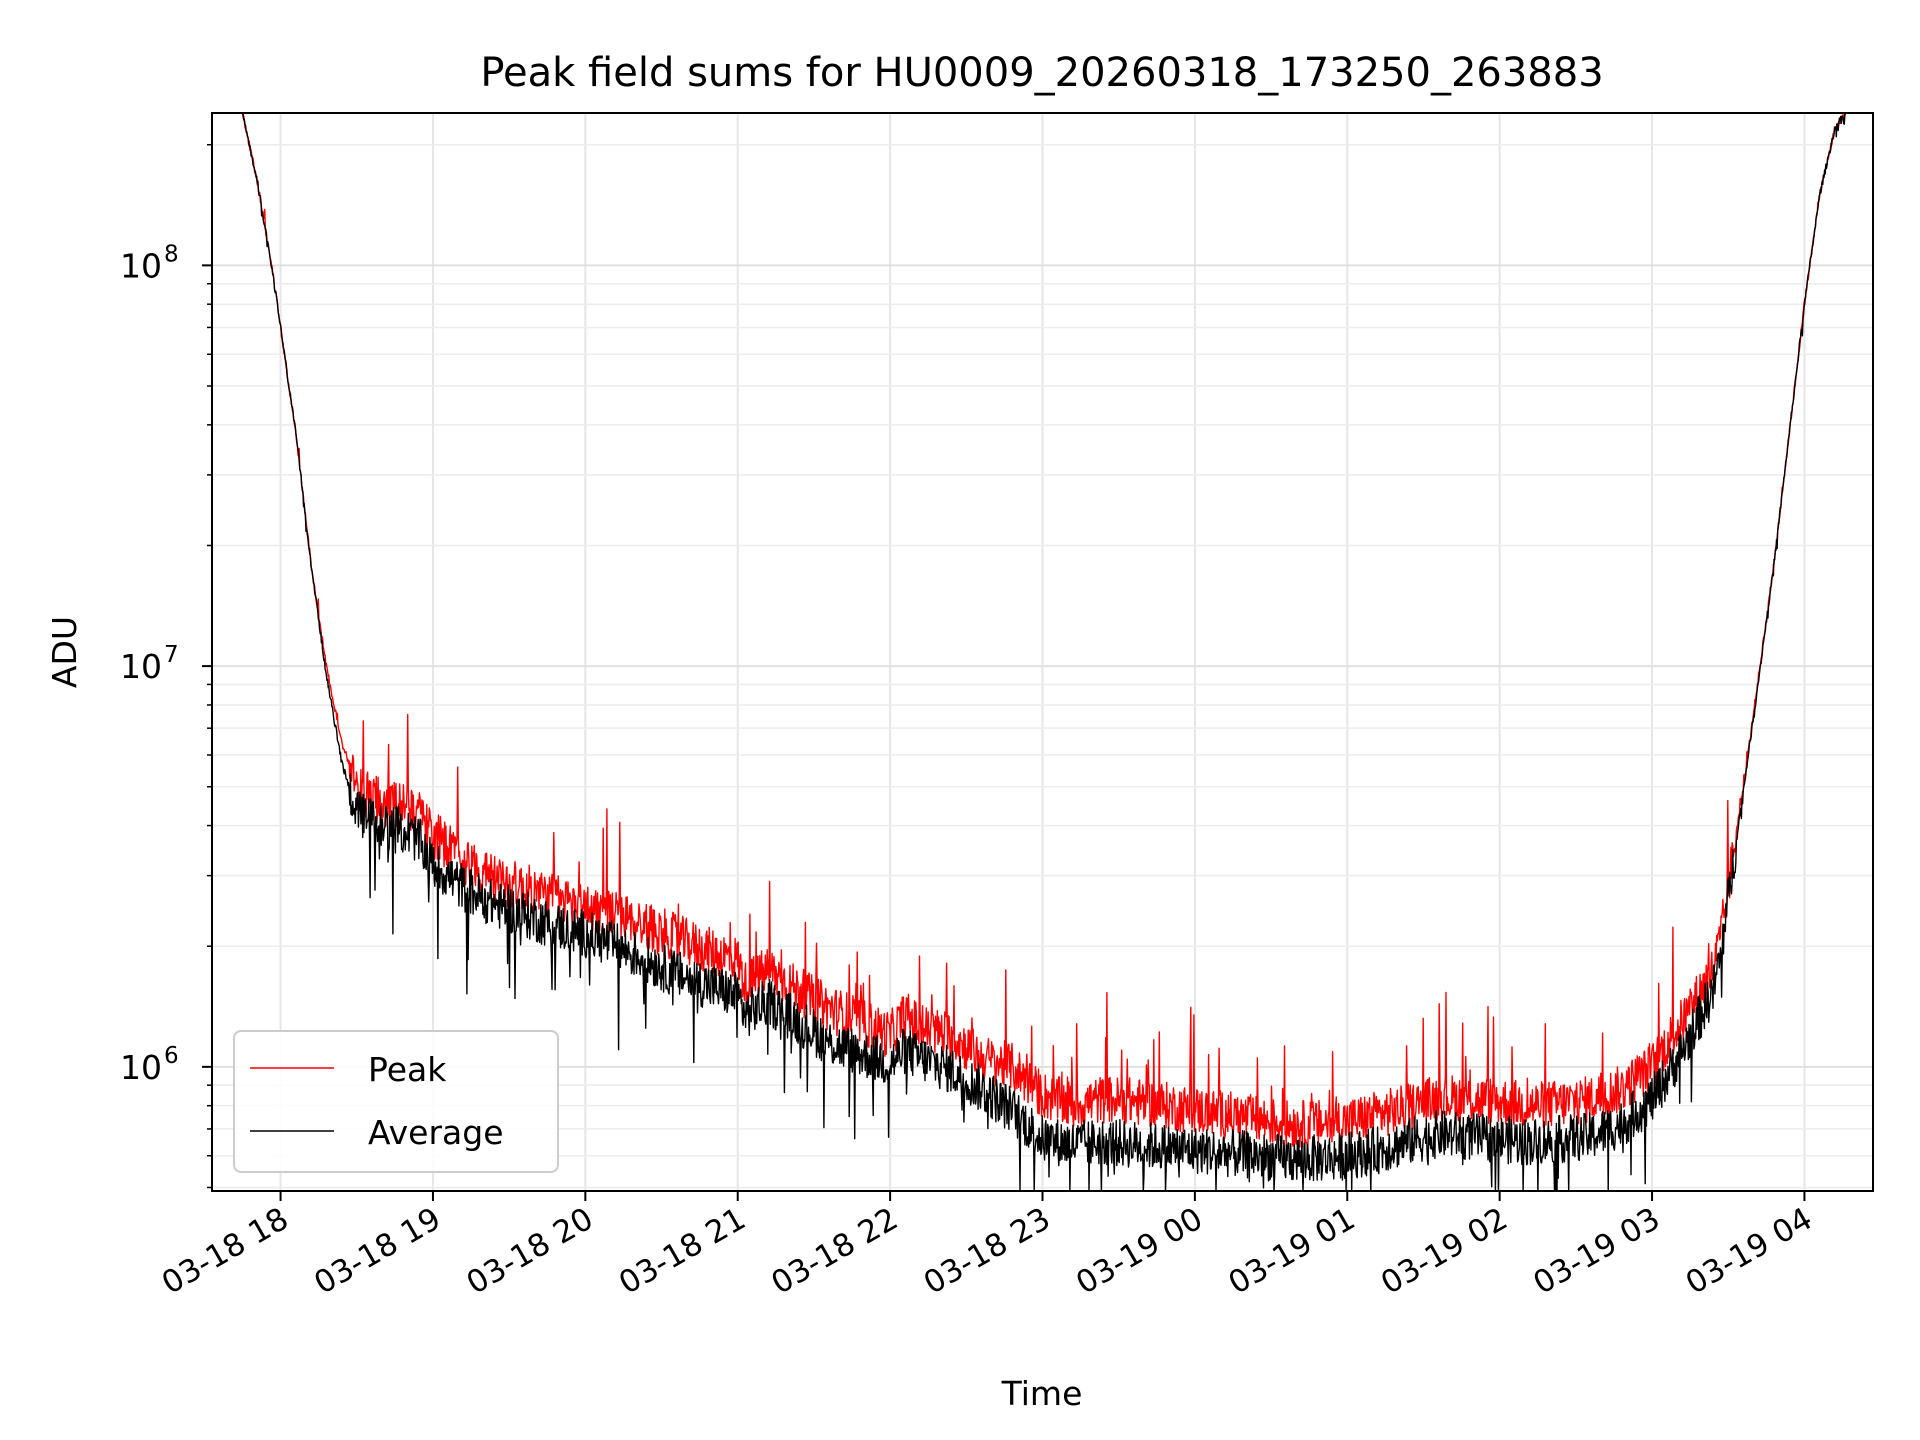 This screenshot has width=1920, height=1440. Describe the element at coordinates (171, 1056) in the screenshot. I see `y-tick-label-exponent: 6` at that location.